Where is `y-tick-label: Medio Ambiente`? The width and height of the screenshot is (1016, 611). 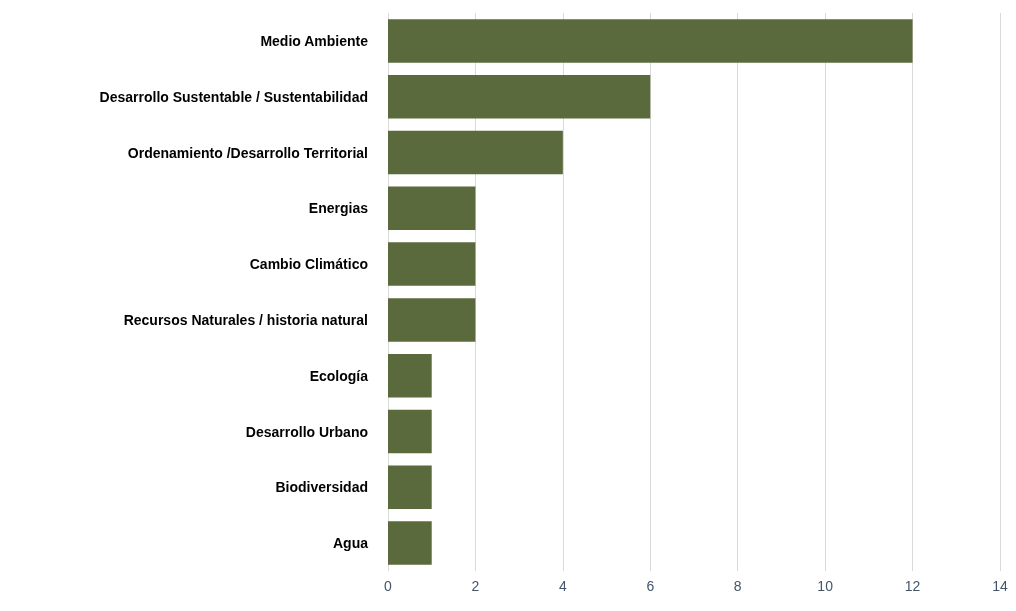
y-tick-label: Medio Ambiente is located at coordinates (314, 40).